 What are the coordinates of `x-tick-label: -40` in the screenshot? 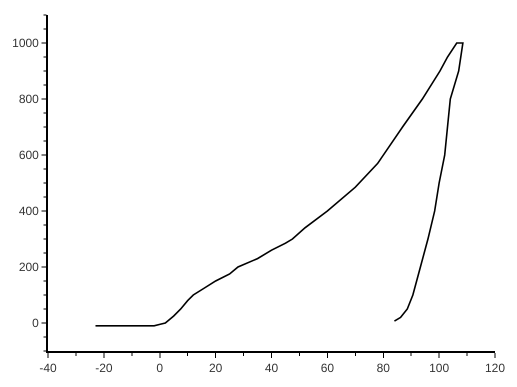 It's located at (48, 368).